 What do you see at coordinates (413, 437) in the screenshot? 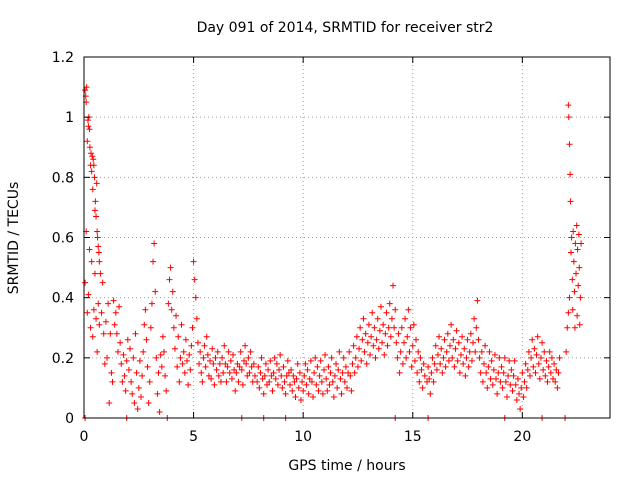
I see `x-tick-label: 15` at bounding box center [413, 437].